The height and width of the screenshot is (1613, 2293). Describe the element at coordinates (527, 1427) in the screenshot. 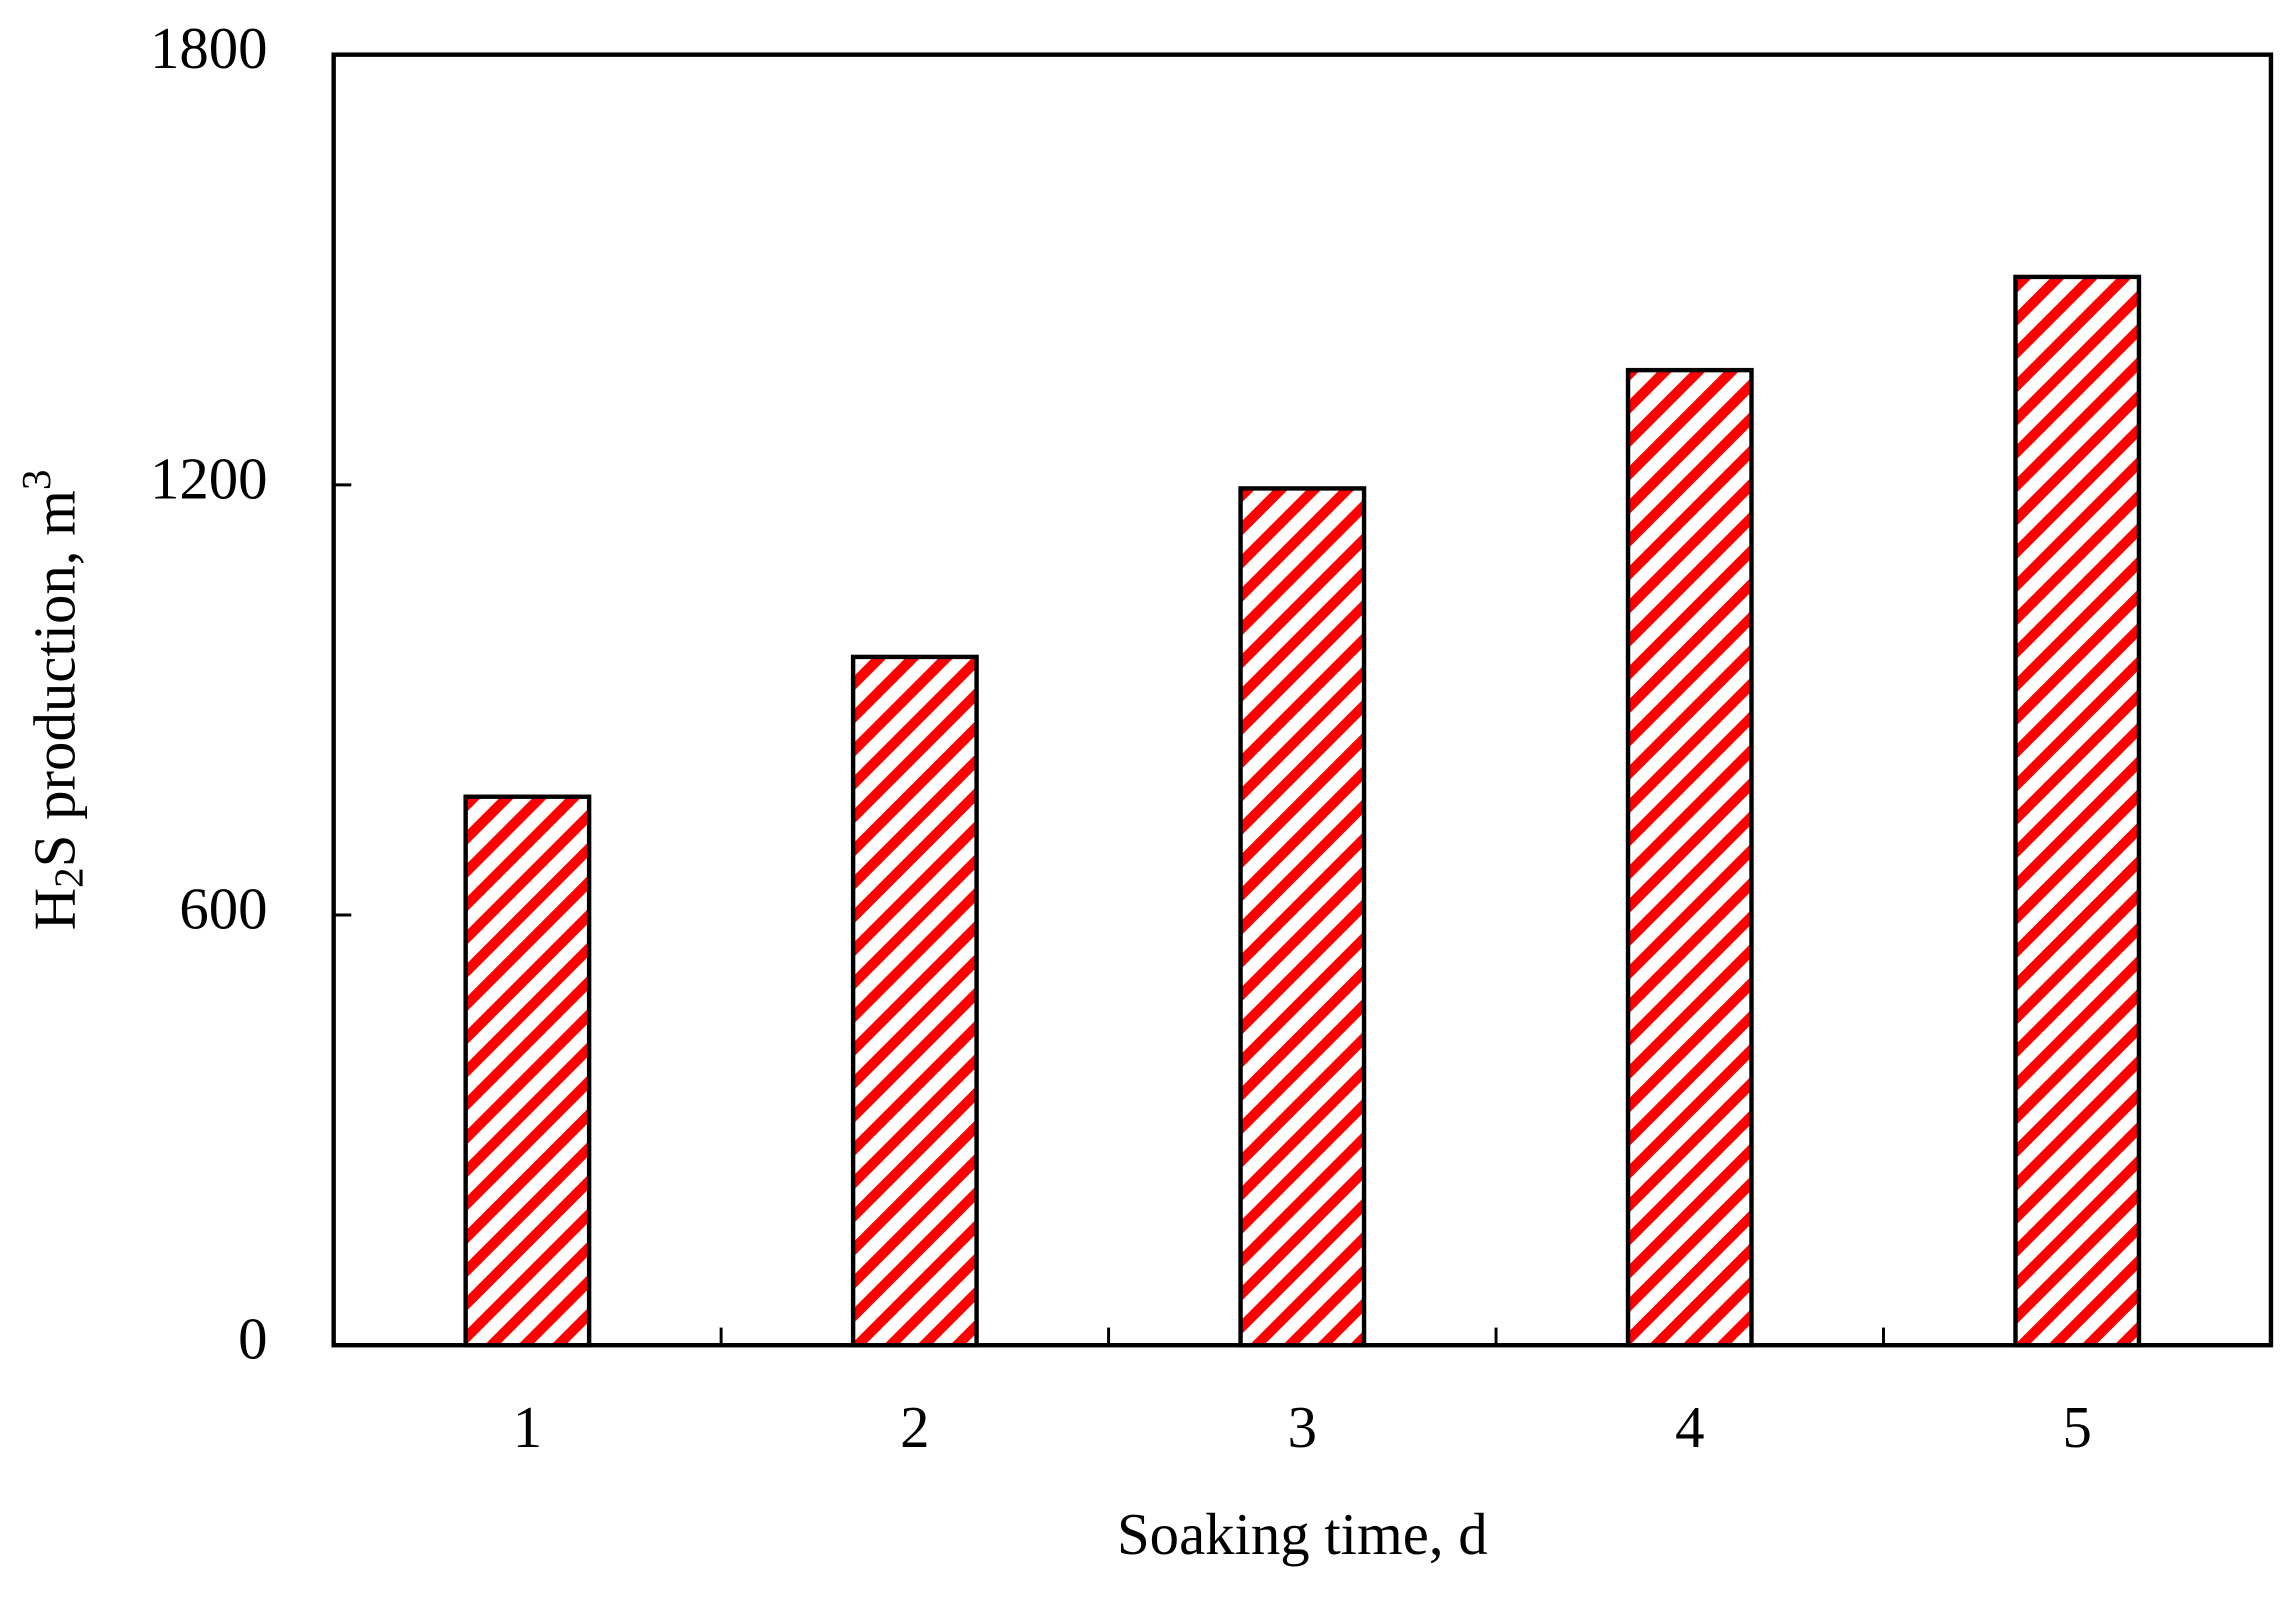

I see `x-tick-label: 1` at that location.